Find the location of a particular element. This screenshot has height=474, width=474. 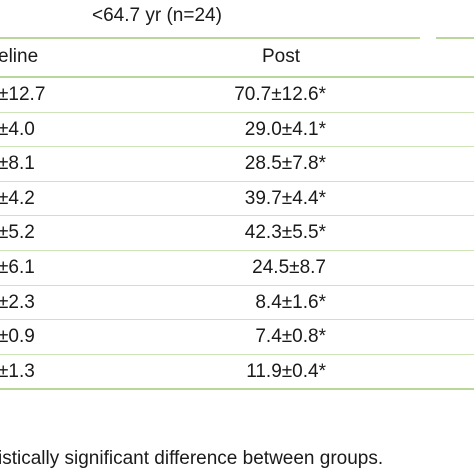

post-cell: 8.4±1.6* is located at coordinates (290, 302).